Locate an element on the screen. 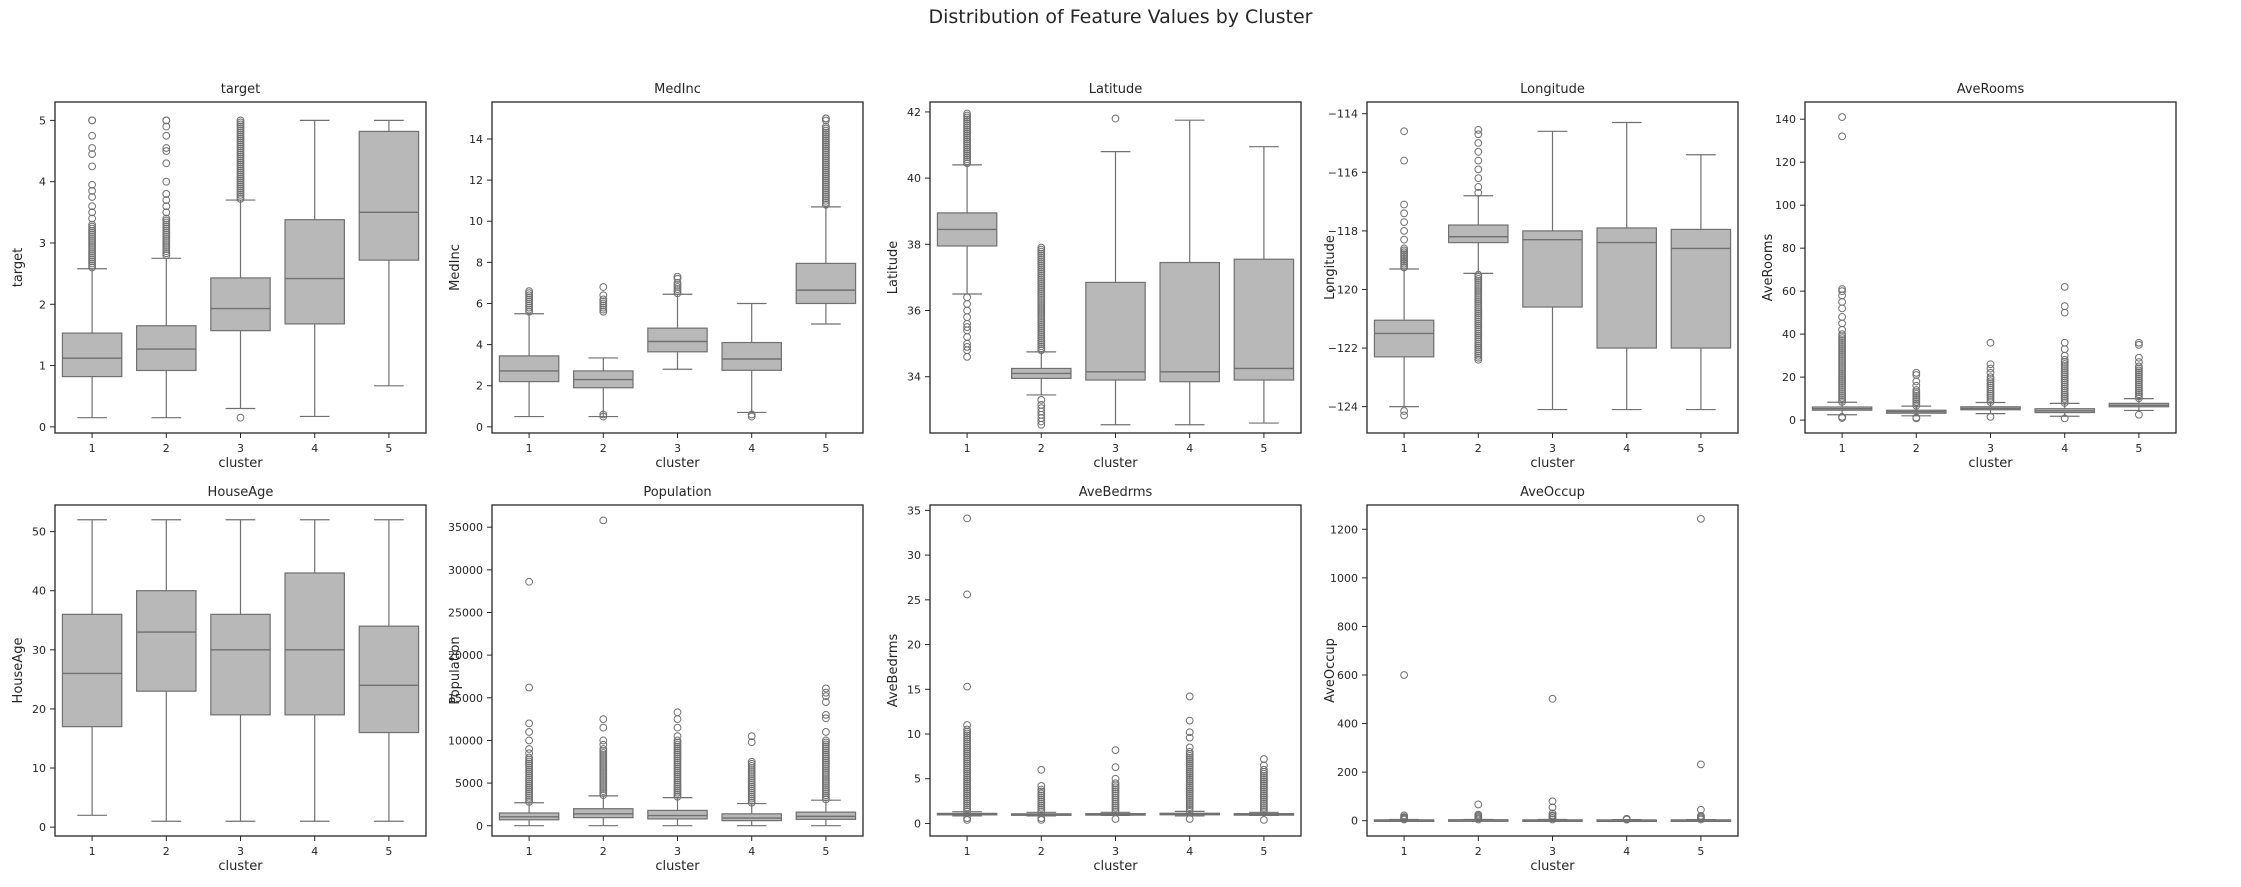  x-tick-label: 4 is located at coordinates (2064, 448).